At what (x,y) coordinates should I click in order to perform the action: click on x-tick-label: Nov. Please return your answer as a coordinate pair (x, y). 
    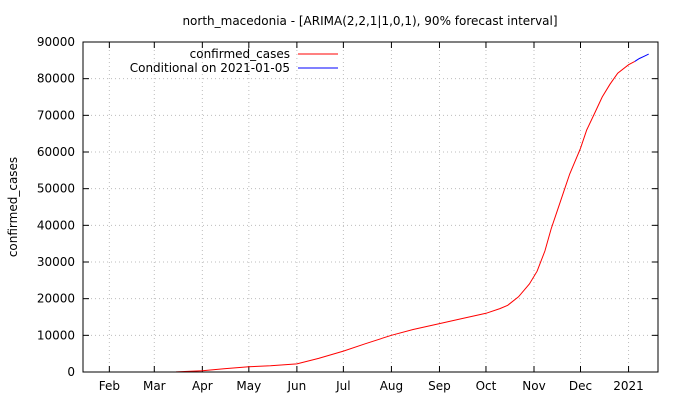
    Looking at the image, I should click on (533, 386).